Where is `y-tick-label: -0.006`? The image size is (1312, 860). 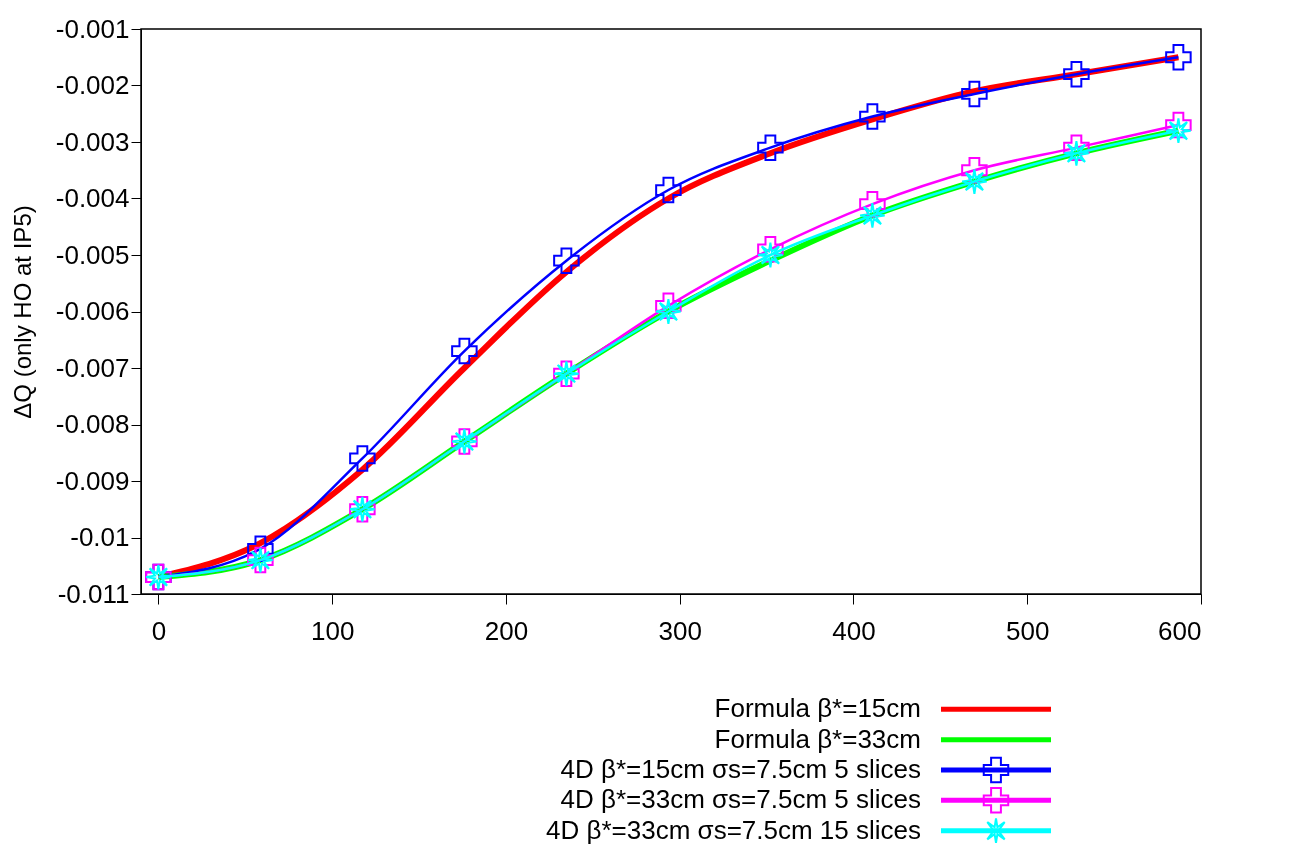
y-tick-label: -0.006 is located at coordinates (92, 311).